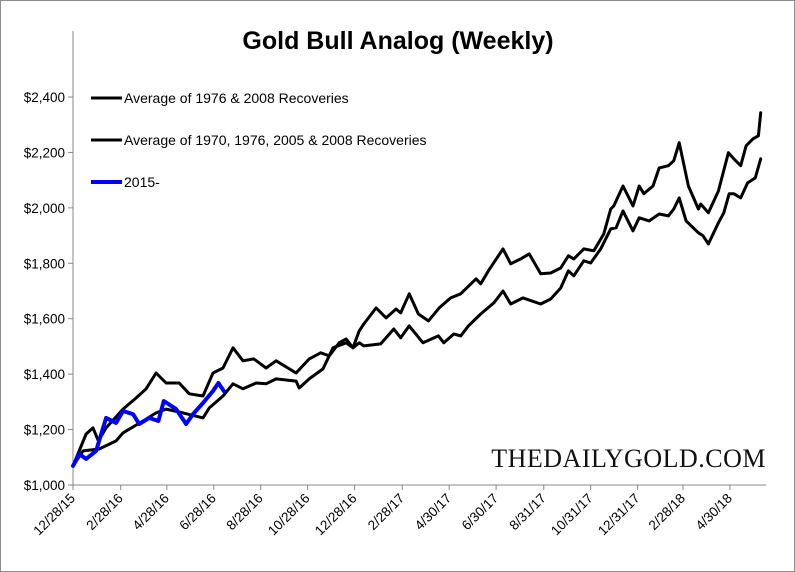  I want to click on y-tick-label: $1,200, so click(44, 430).